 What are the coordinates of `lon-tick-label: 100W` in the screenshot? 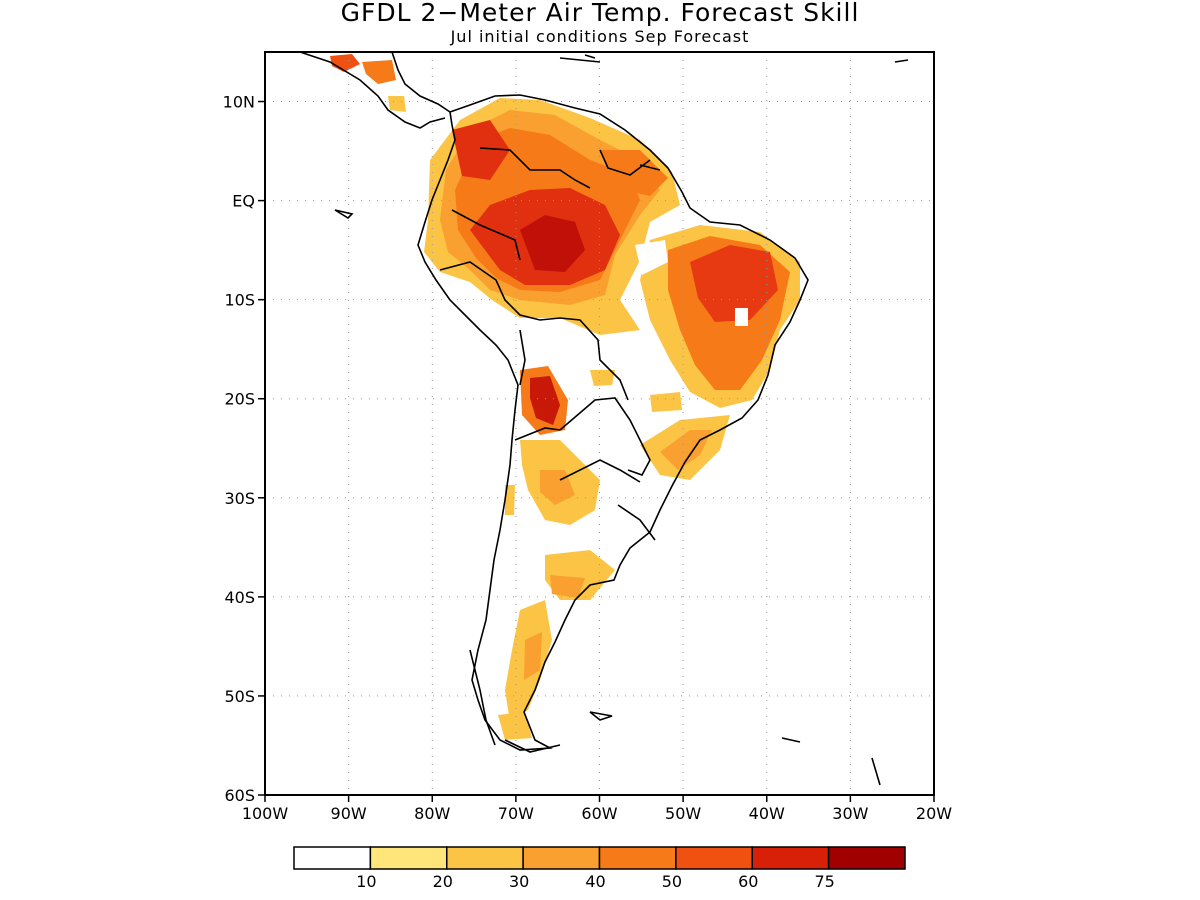 It's located at (265, 813).